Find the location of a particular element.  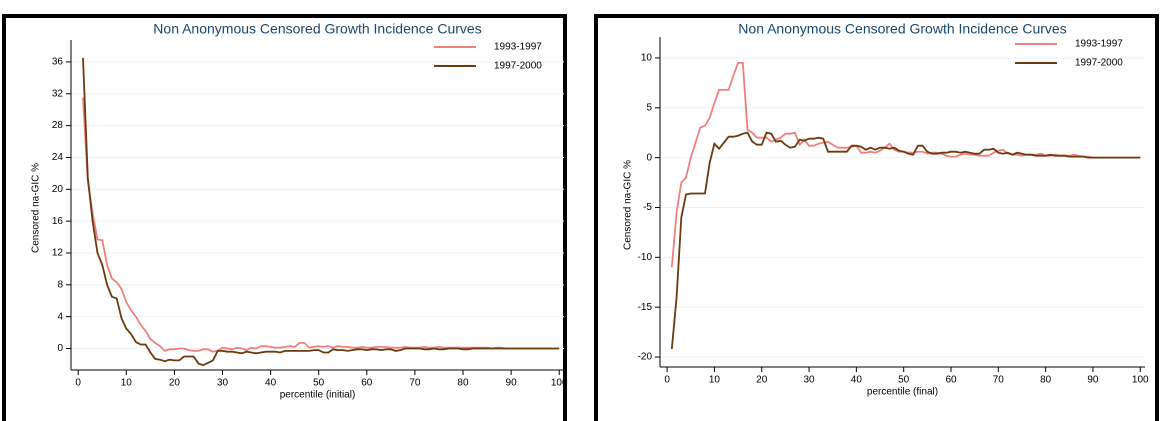

y-tick-label: 28 is located at coordinates (58, 125).